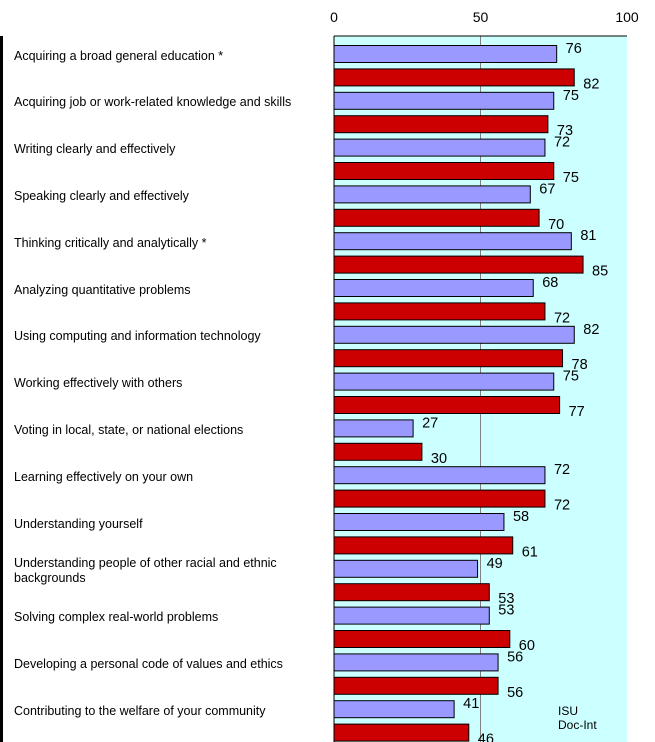 This screenshot has height=742, width=655. I want to click on value-label: 61, so click(530, 552).